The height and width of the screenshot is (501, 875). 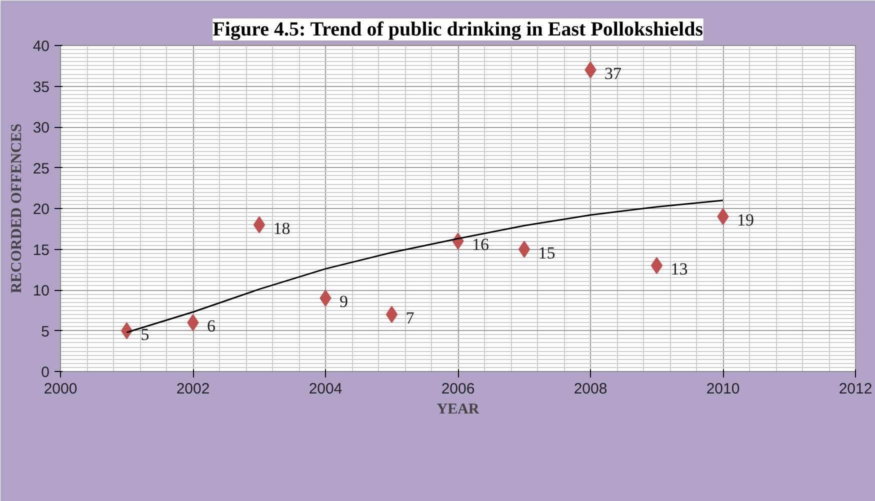 I want to click on data-label: 16, so click(x=480, y=244).